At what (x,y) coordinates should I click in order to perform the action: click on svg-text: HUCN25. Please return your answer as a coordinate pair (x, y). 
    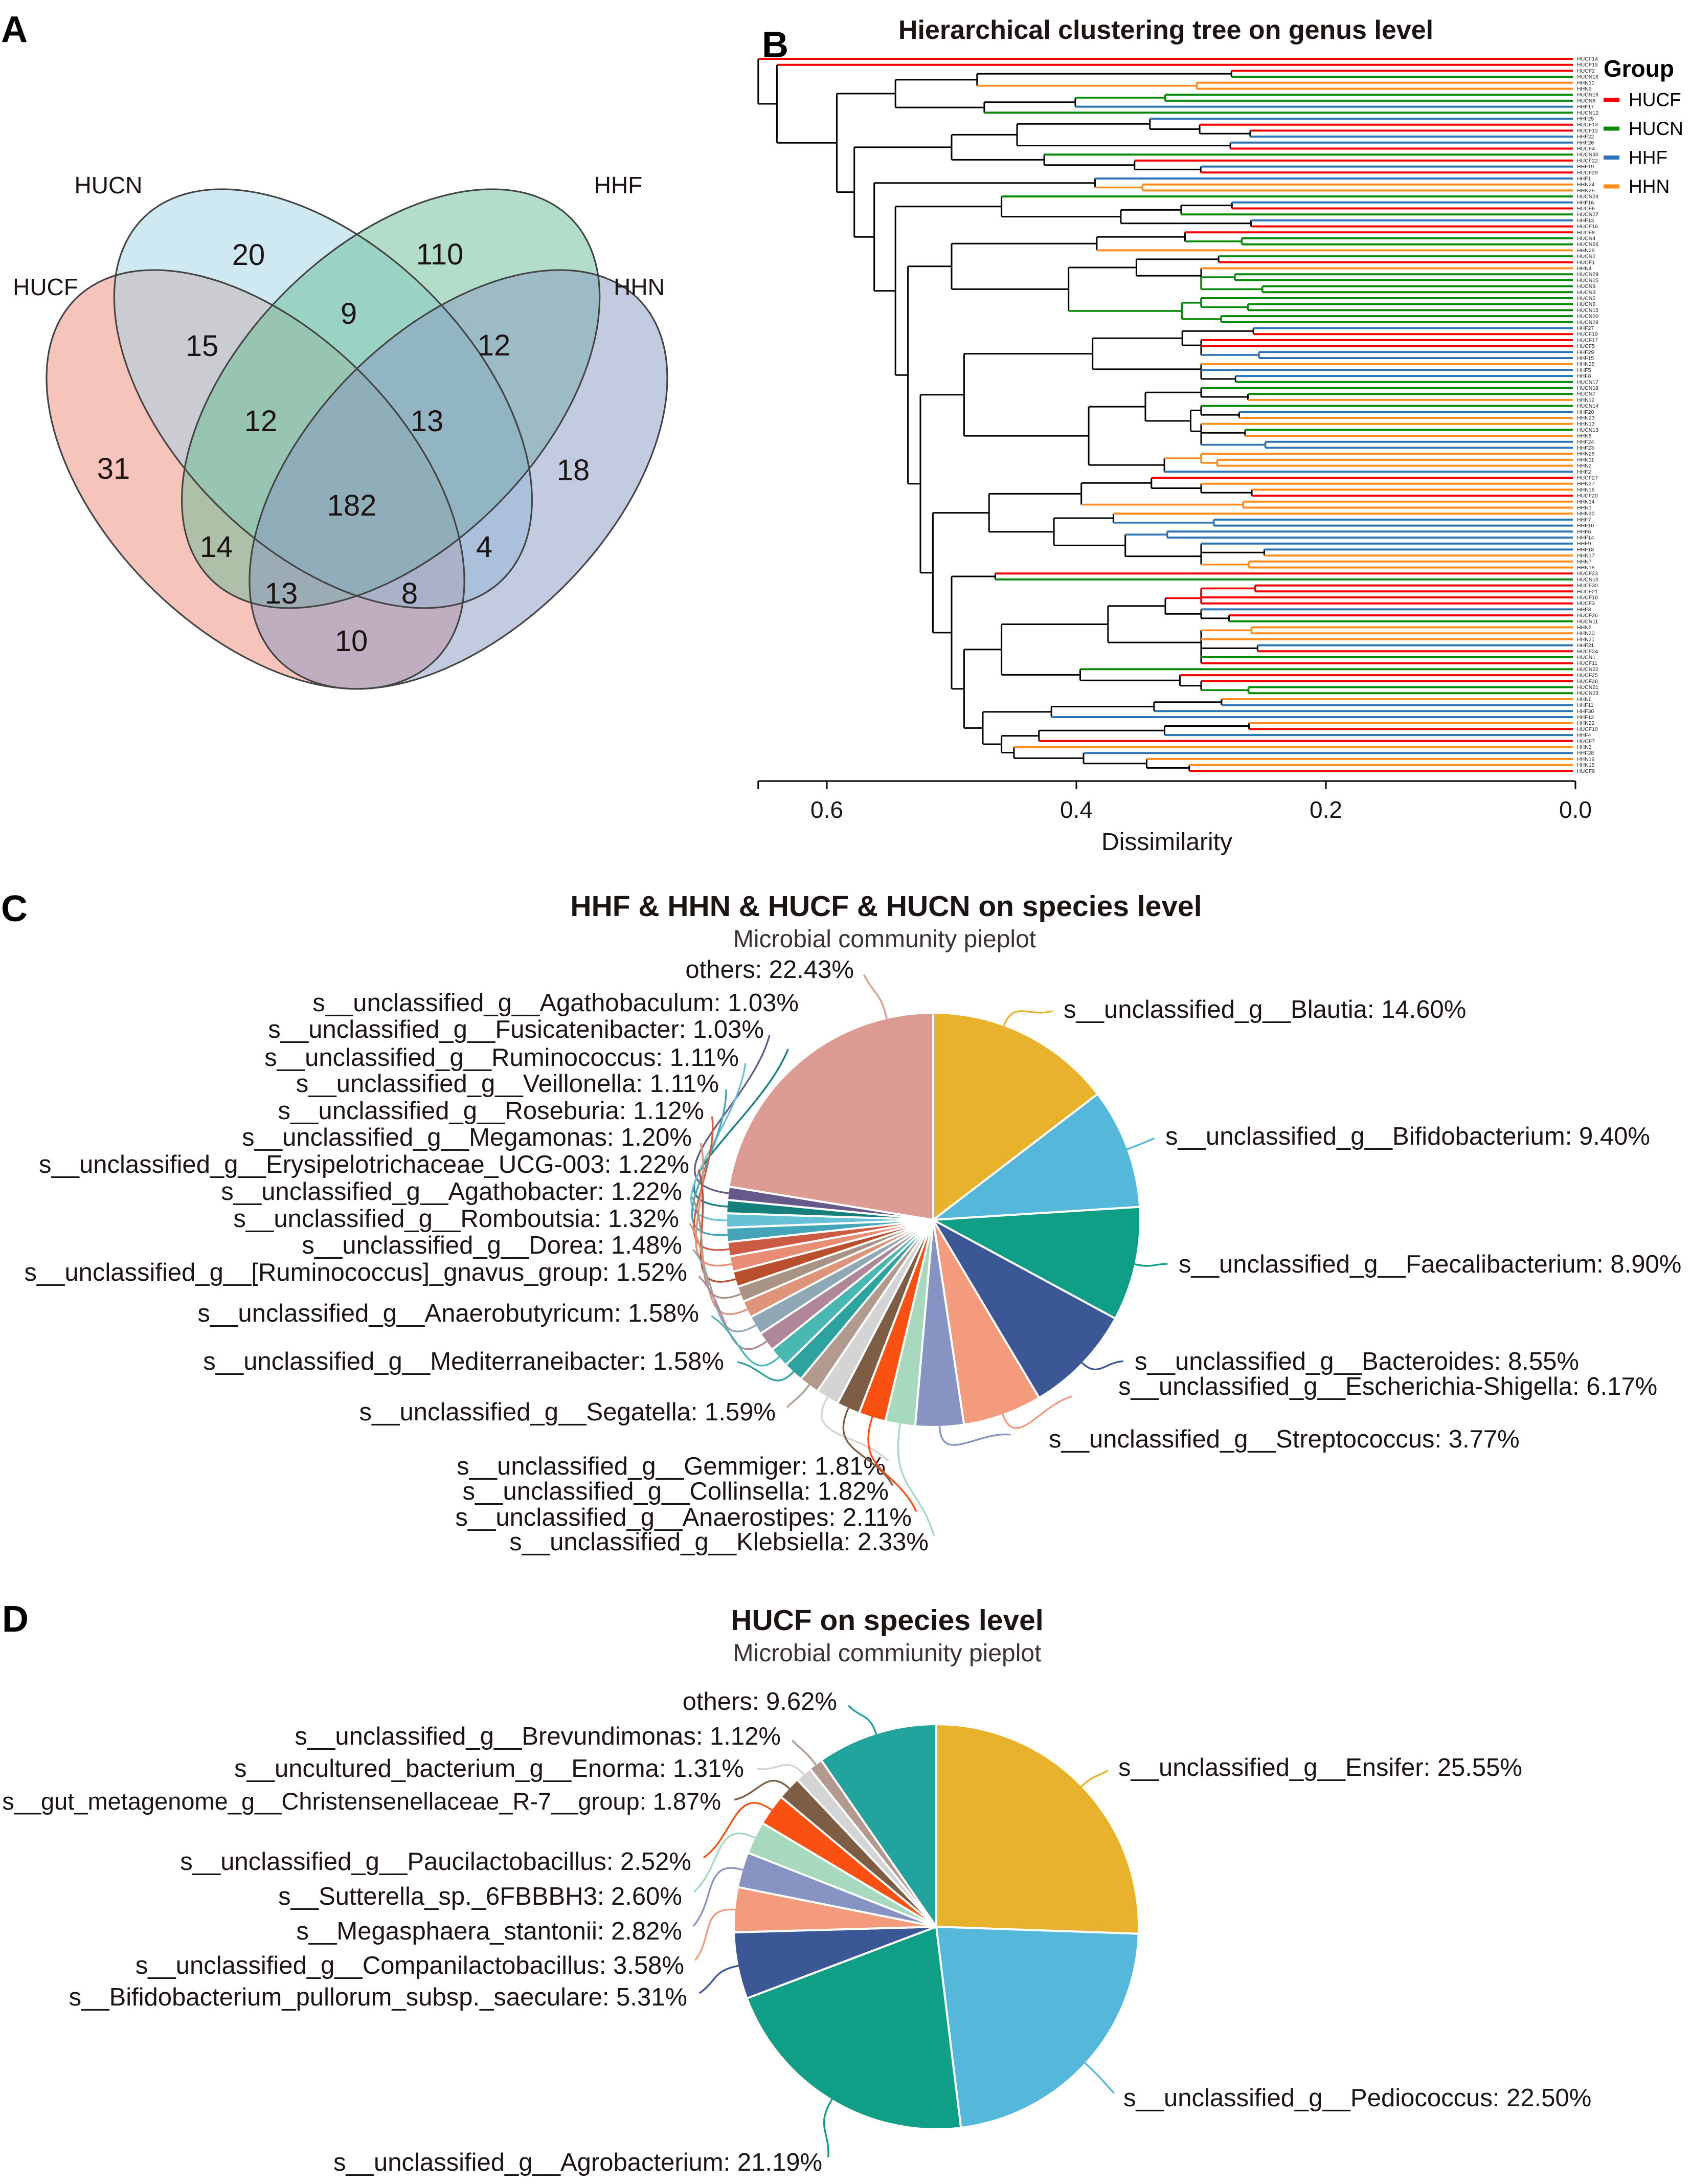
    Looking at the image, I should click on (1588, 280).